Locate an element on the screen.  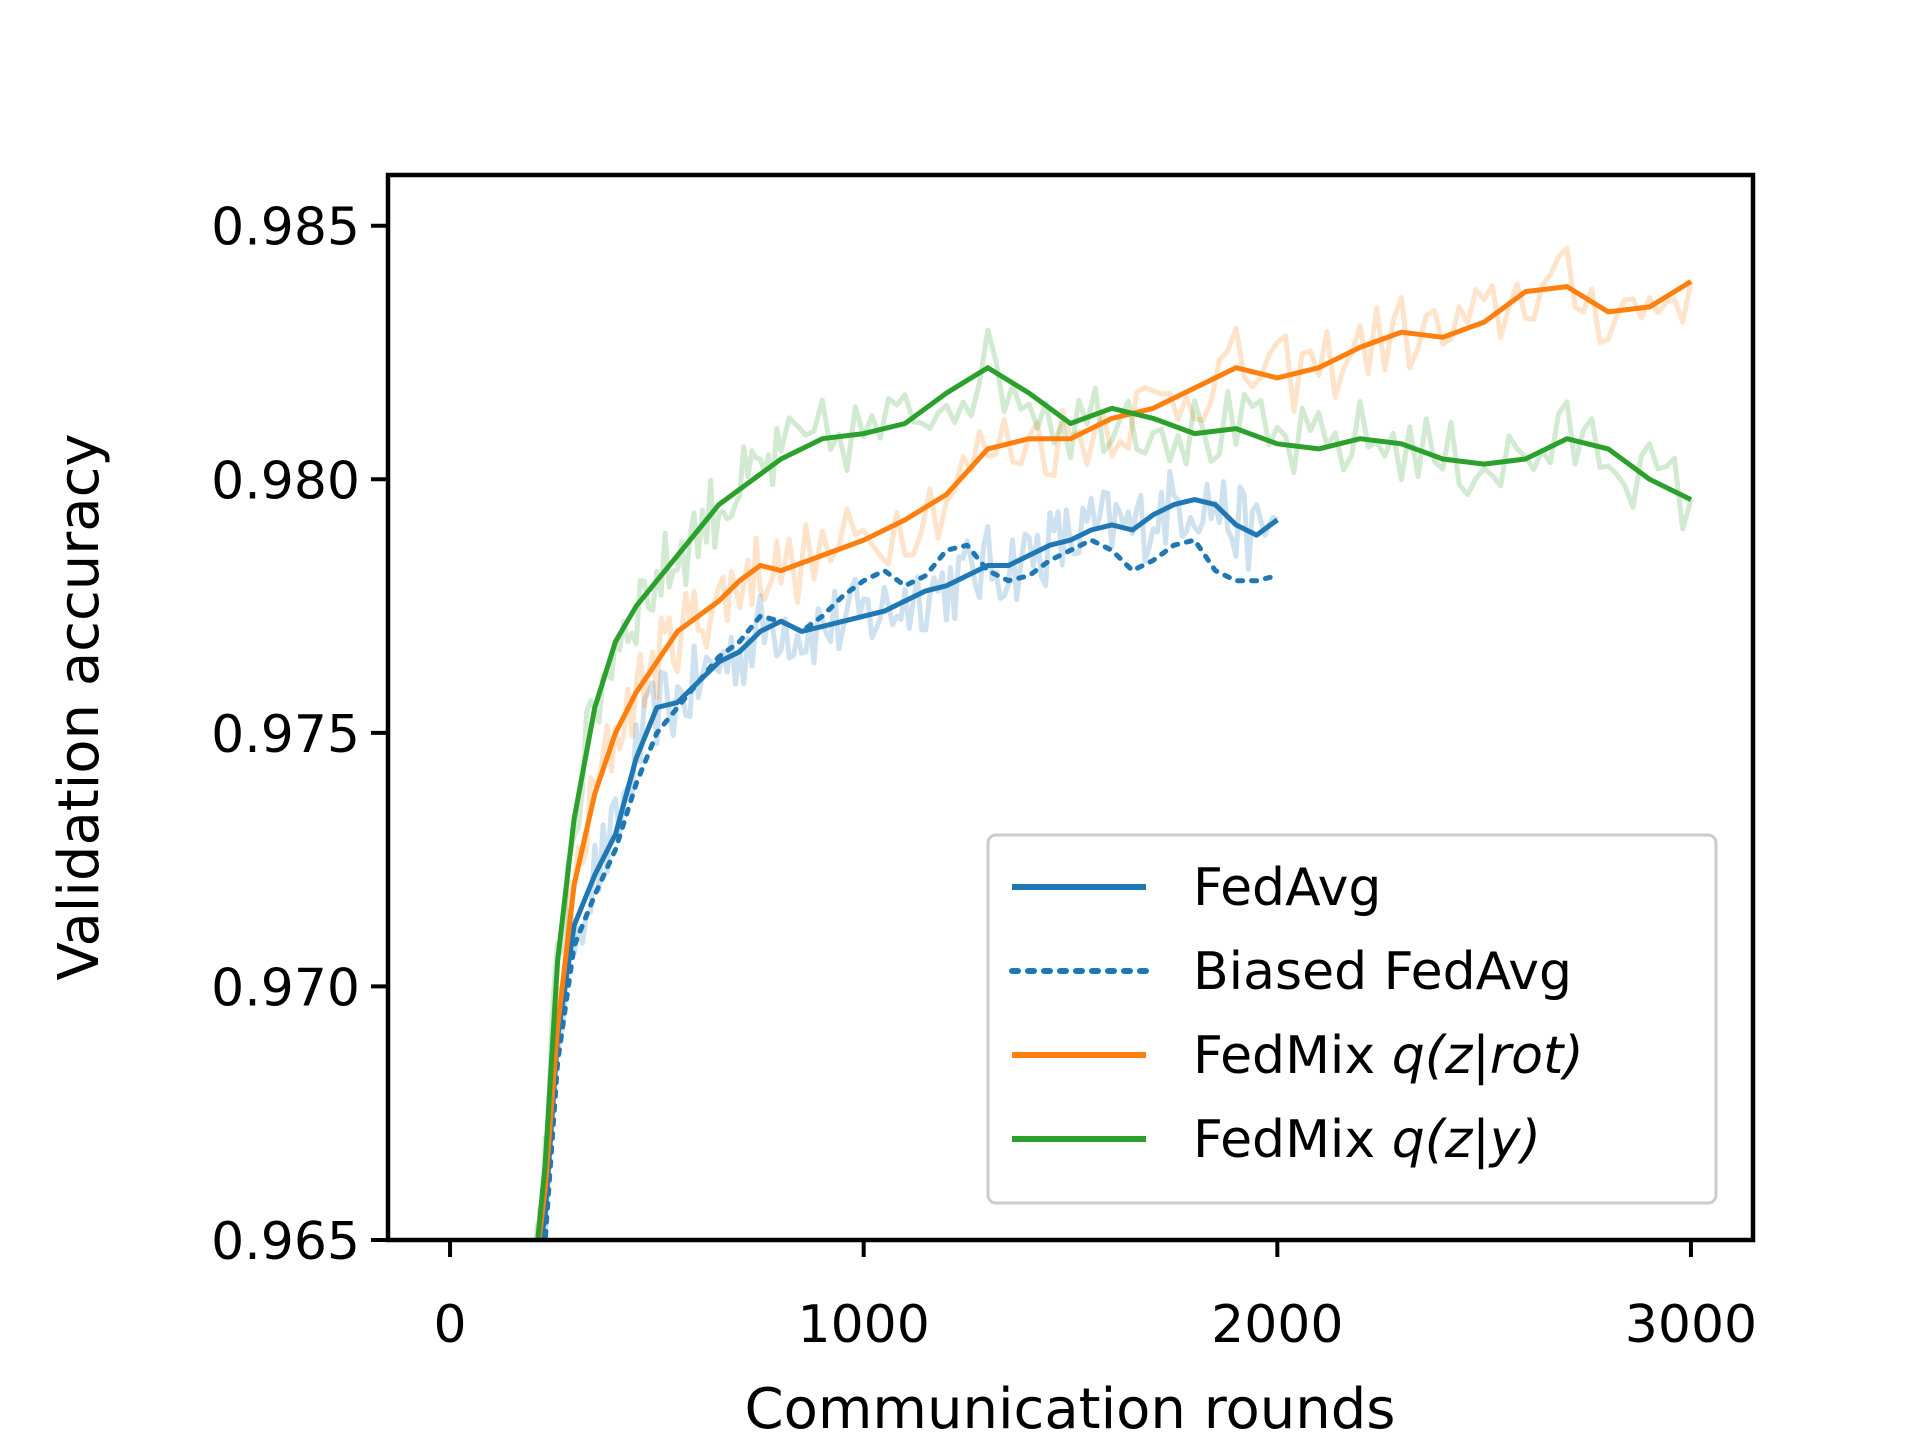
legend-label-math: q(z|rot) is located at coordinates (1488, 1056).